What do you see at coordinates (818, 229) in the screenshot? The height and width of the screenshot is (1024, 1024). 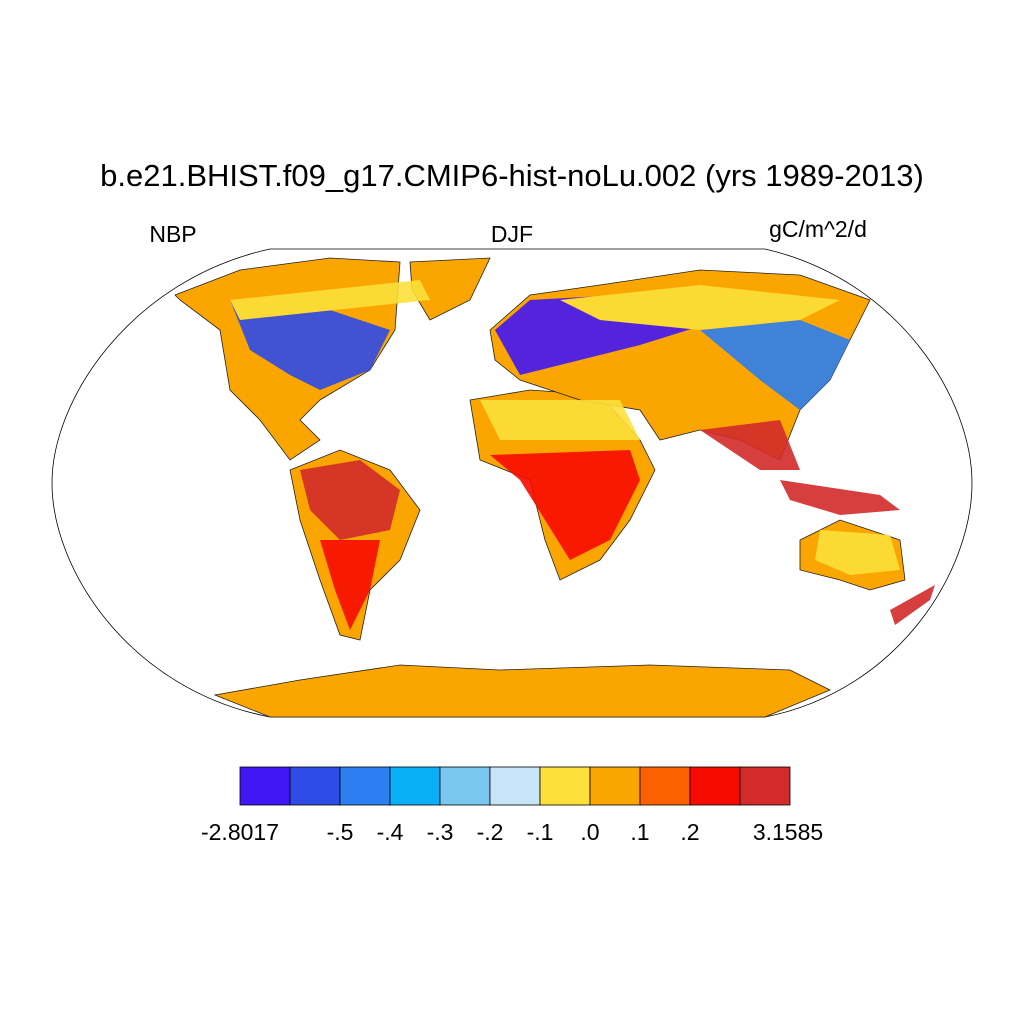 I see `units-label: gC/m^2/d` at bounding box center [818, 229].